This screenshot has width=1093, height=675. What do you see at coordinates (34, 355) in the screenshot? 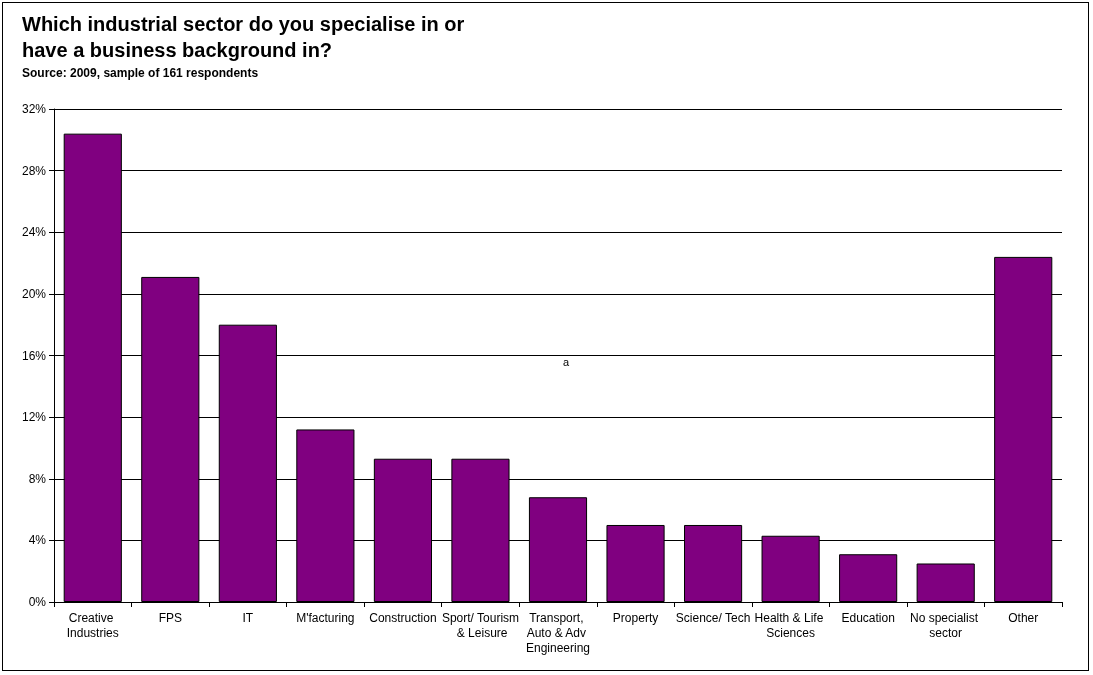
I see `y-tick-label: 16%` at bounding box center [34, 355].